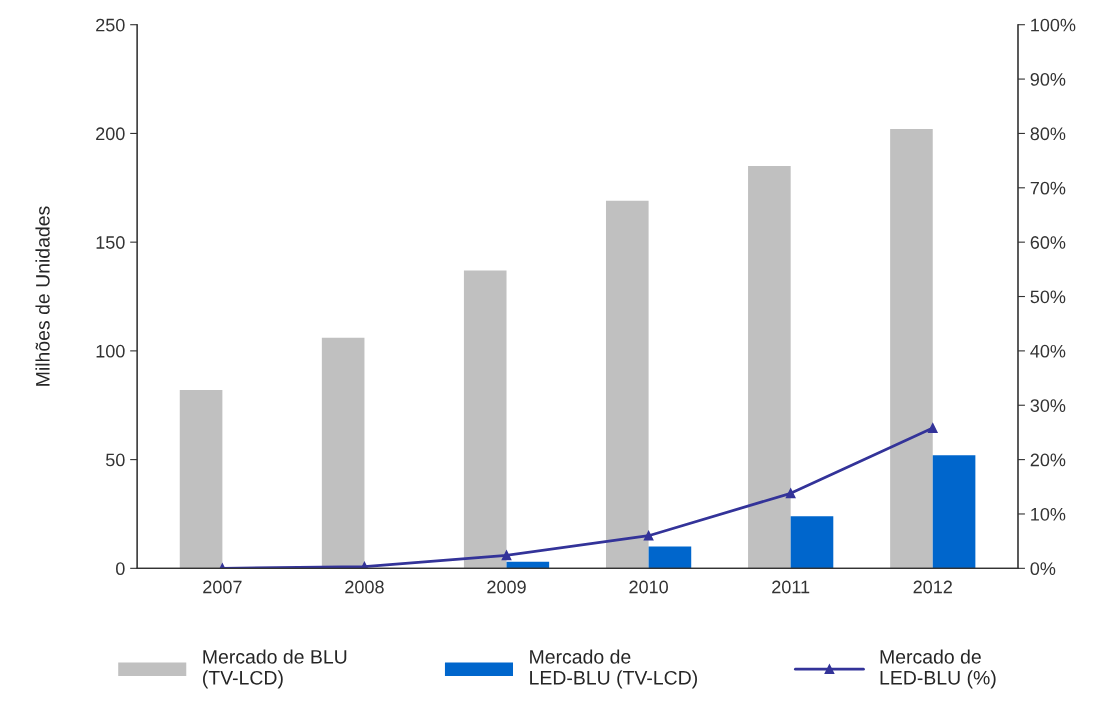  What do you see at coordinates (110, 134) in the screenshot?
I see `y-tick-label: 200` at bounding box center [110, 134].